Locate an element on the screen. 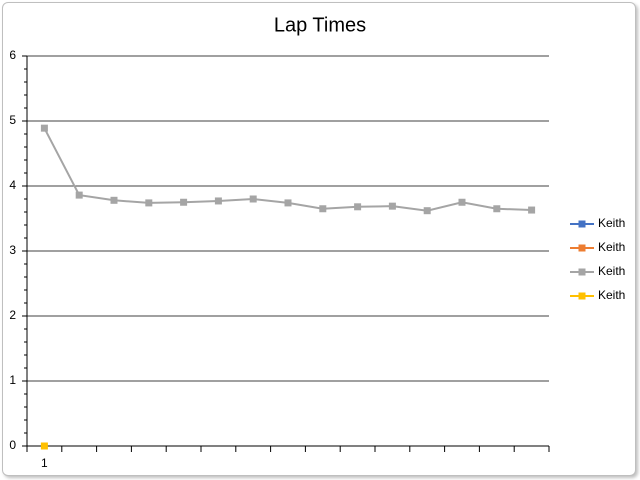  y-tick-label: 3 is located at coordinates (12, 250).